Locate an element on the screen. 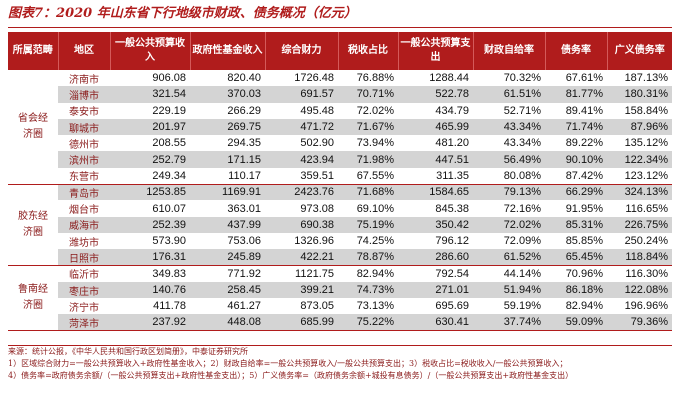 This screenshot has width=680, height=405. value-cell: 74.25% is located at coordinates (375, 241).